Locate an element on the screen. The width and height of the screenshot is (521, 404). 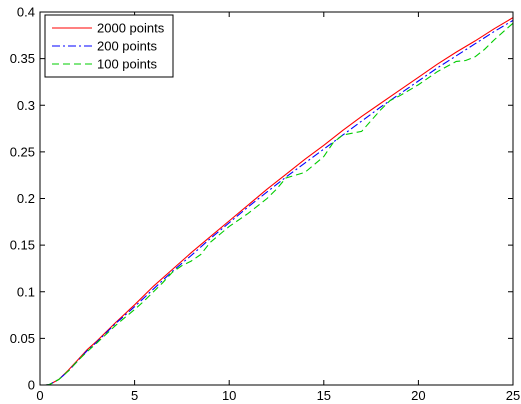
legend: 2000 points 200 points 100 points is located at coordinates (109, 46).